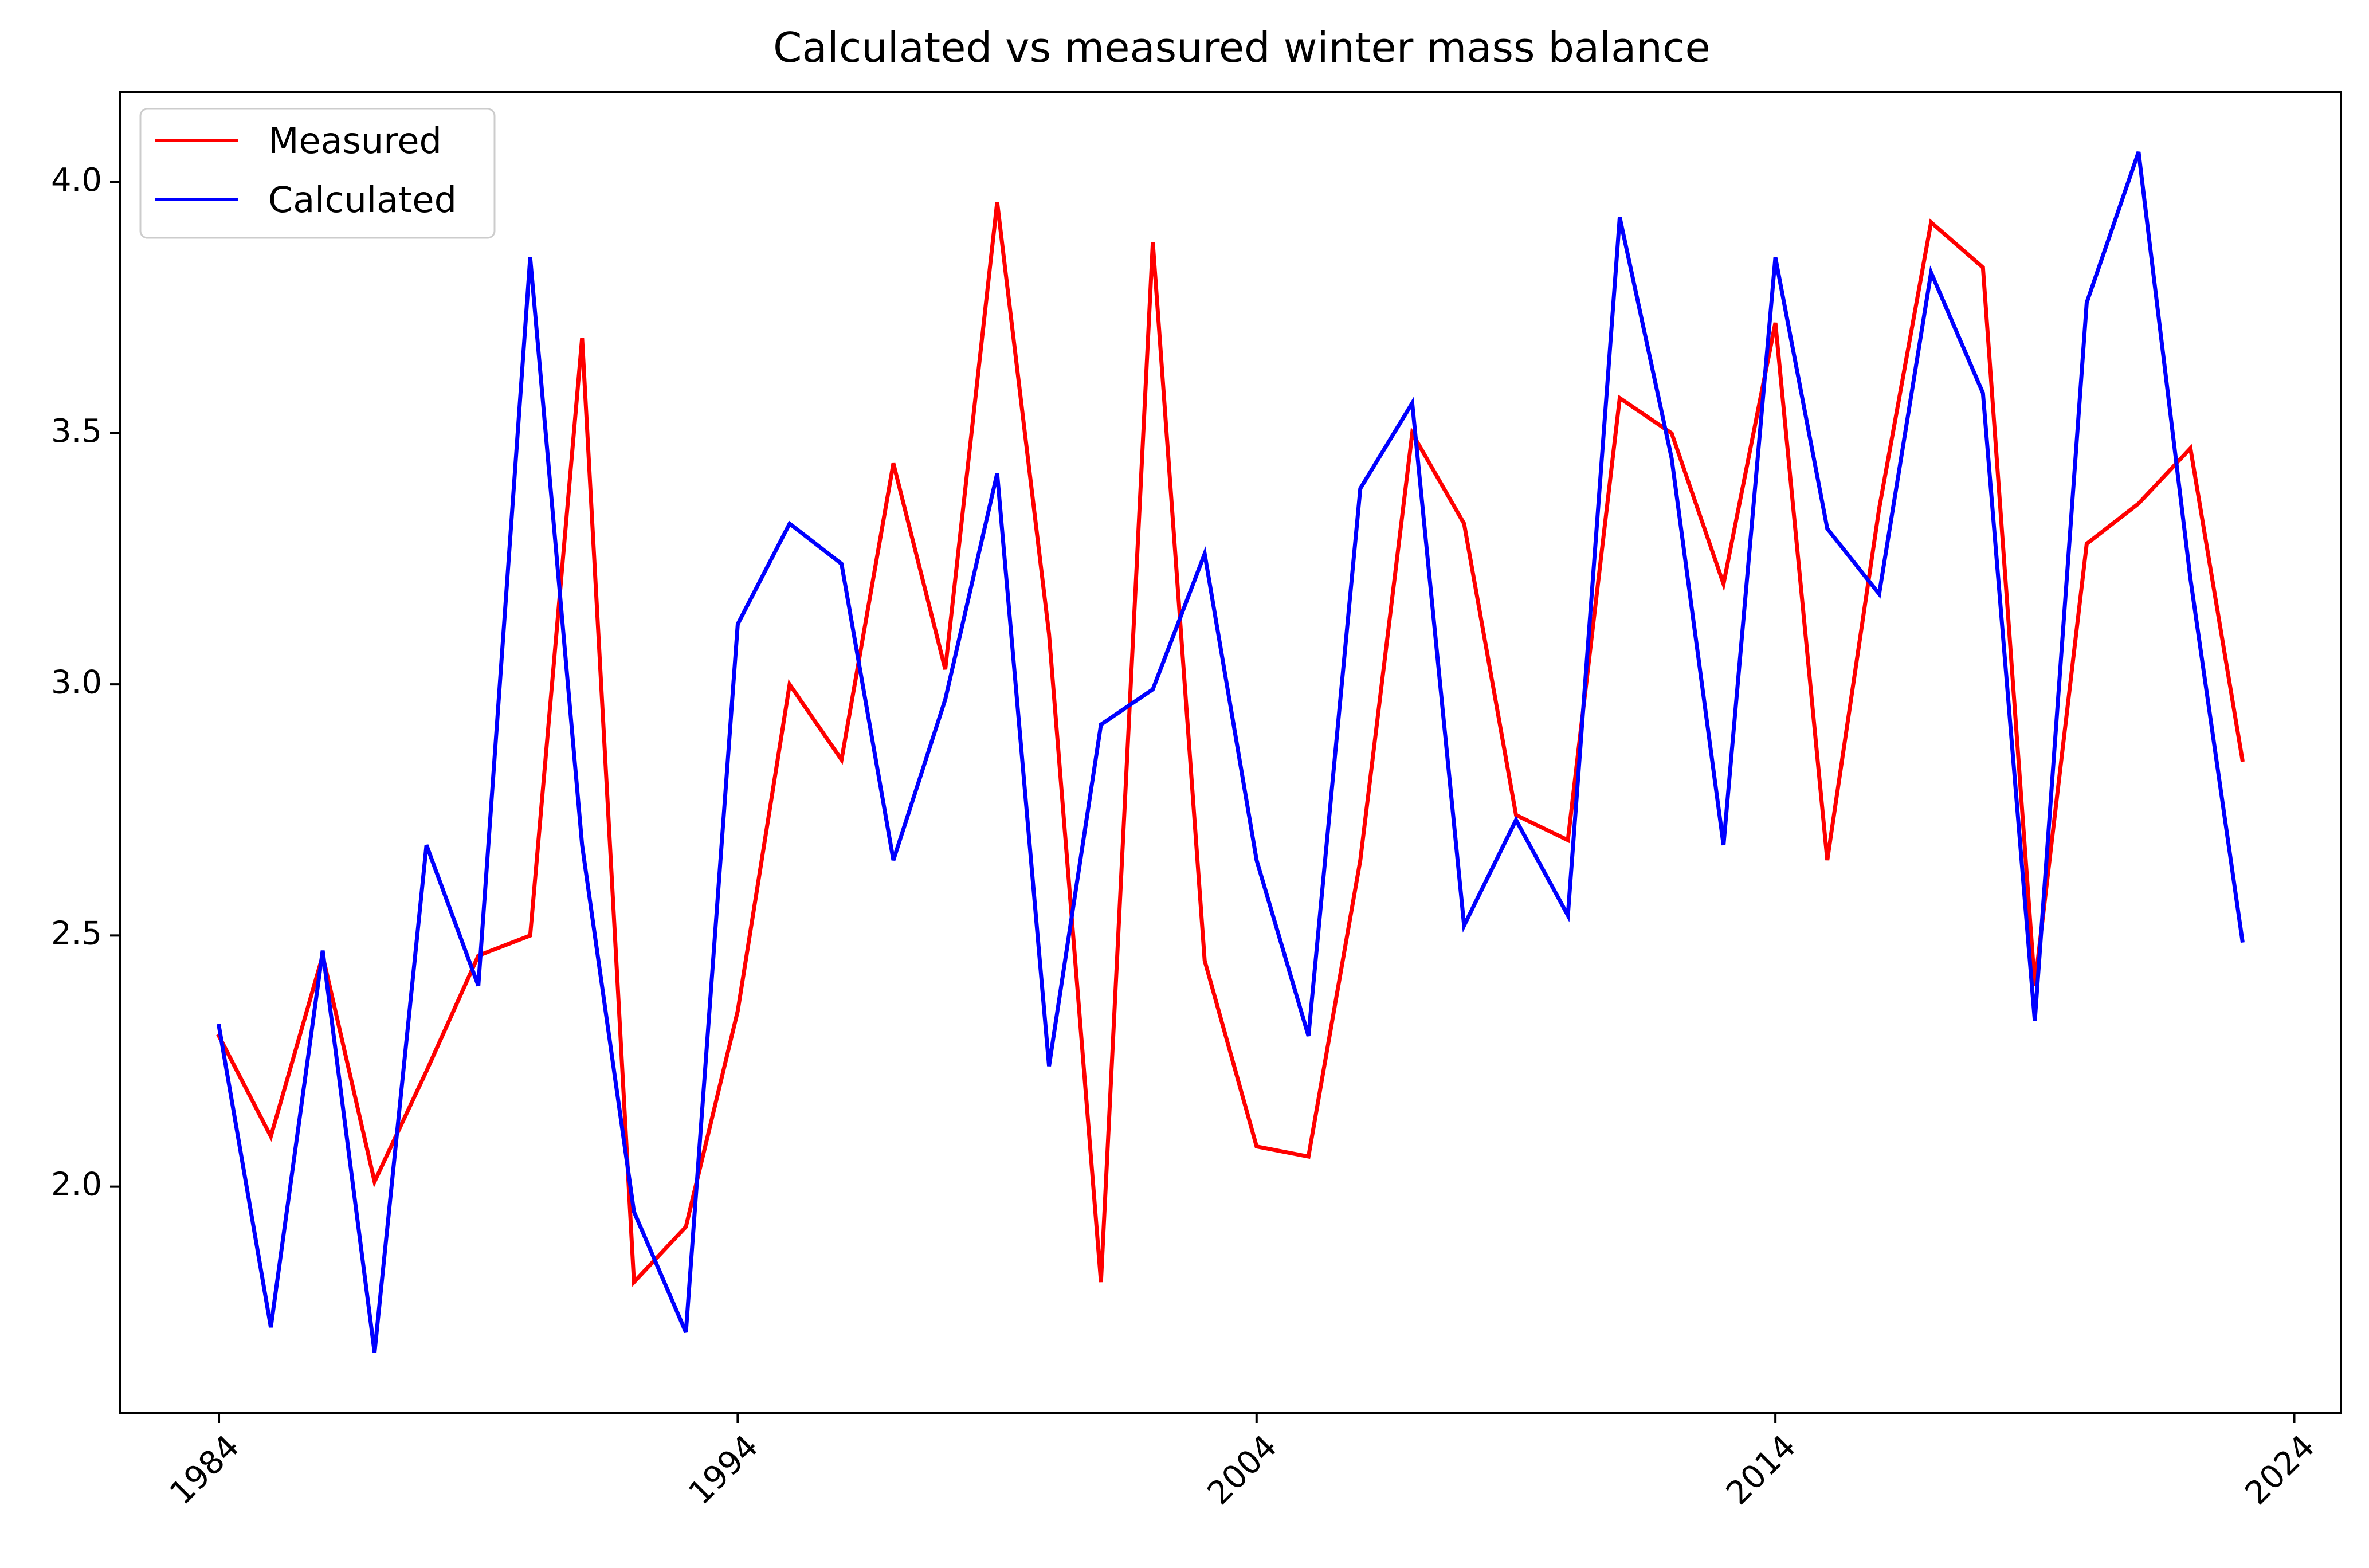  Describe the element at coordinates (362, 200) in the screenshot. I see `legend-label-calculated: Calculated` at that location.